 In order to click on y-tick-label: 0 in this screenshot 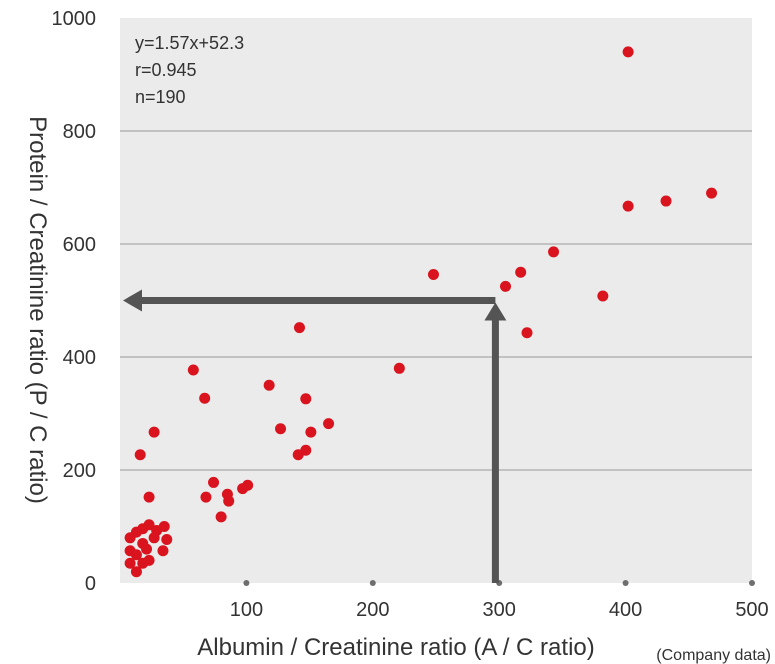, I will do `click(90, 584)`.